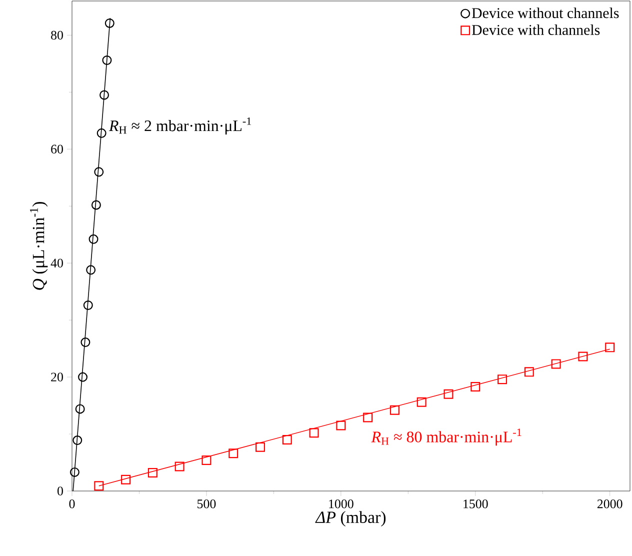  Describe the element at coordinates (57, 35) in the screenshot. I see `y-tick-label: 80` at that location.